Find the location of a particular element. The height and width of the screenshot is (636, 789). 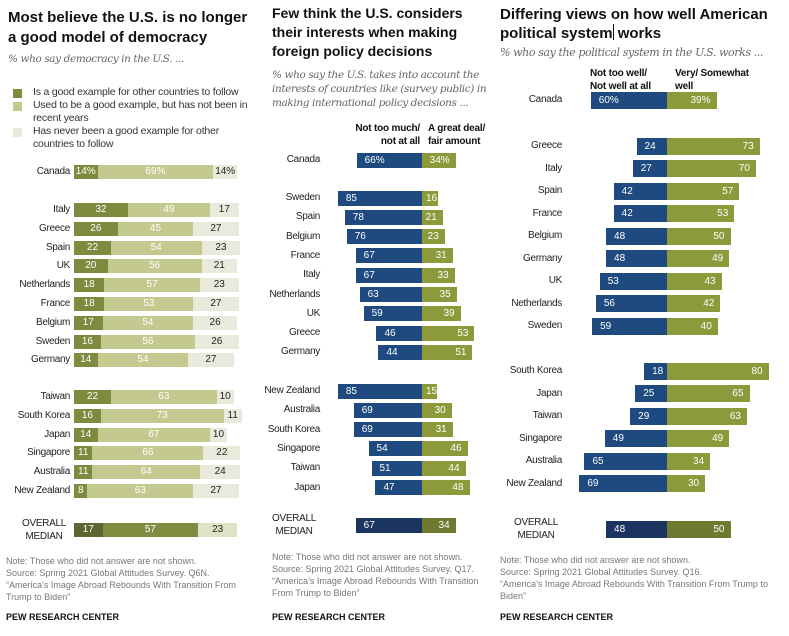

bar-segment-never: 22 is located at coordinates (222, 453).